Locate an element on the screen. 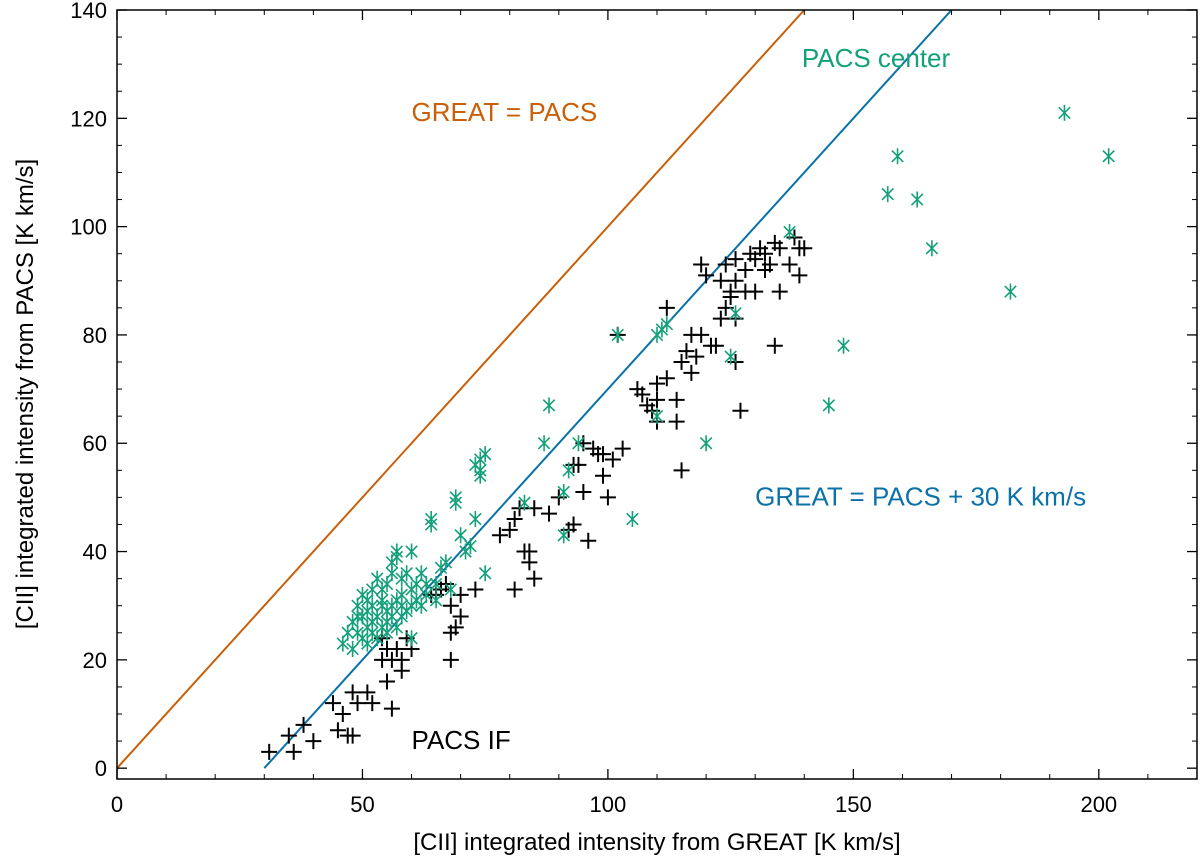  y-tick: 80 is located at coordinates (640, 335).